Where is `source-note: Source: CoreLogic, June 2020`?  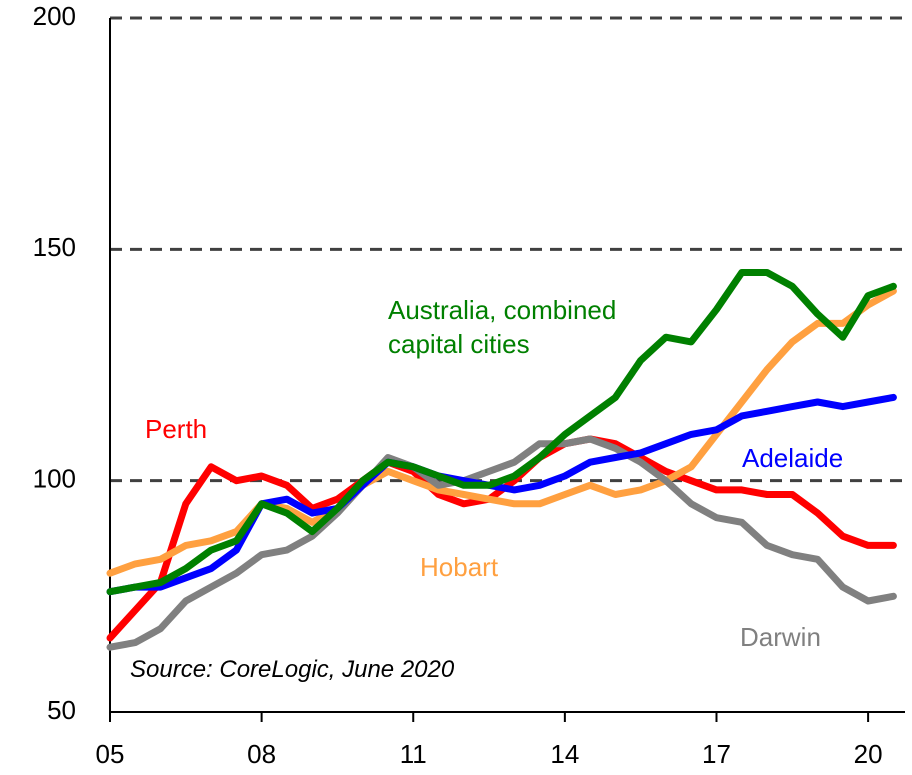 source-note: Source: CoreLogic, June 2020 is located at coordinates (292, 669).